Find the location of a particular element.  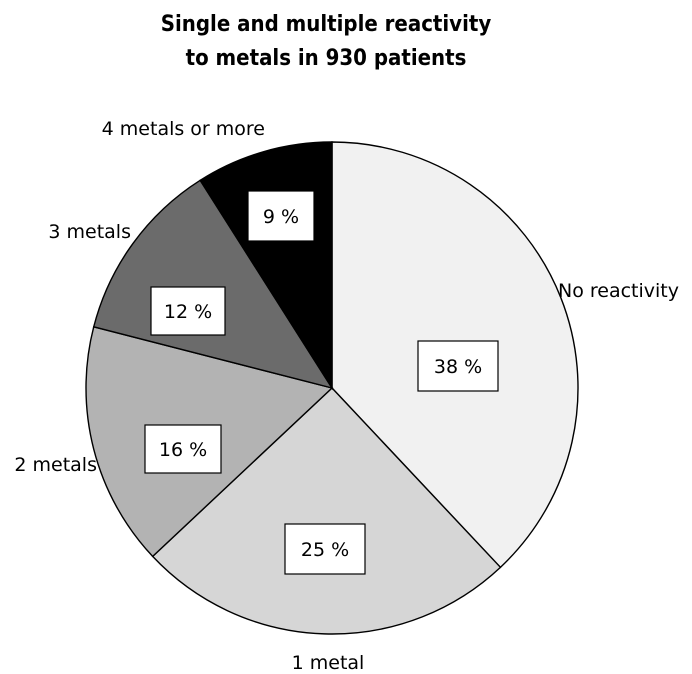

value-label-4-metals-or-more: 9 % is located at coordinates (281, 216).